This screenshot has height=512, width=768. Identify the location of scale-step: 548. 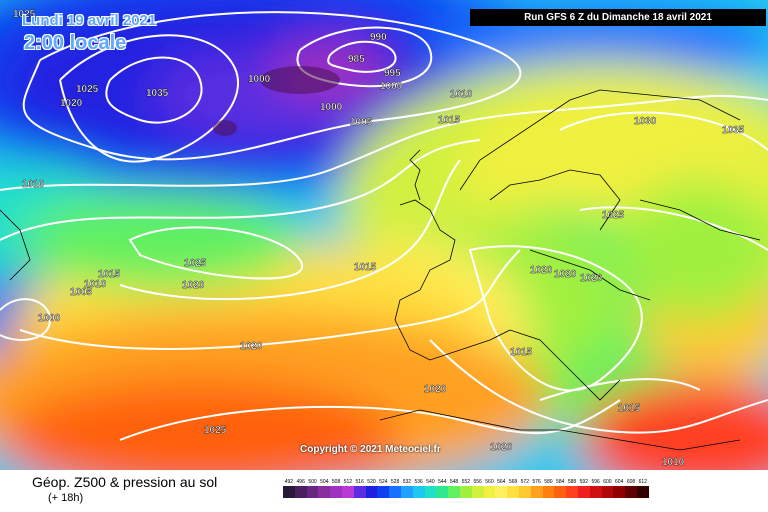
(454, 488).